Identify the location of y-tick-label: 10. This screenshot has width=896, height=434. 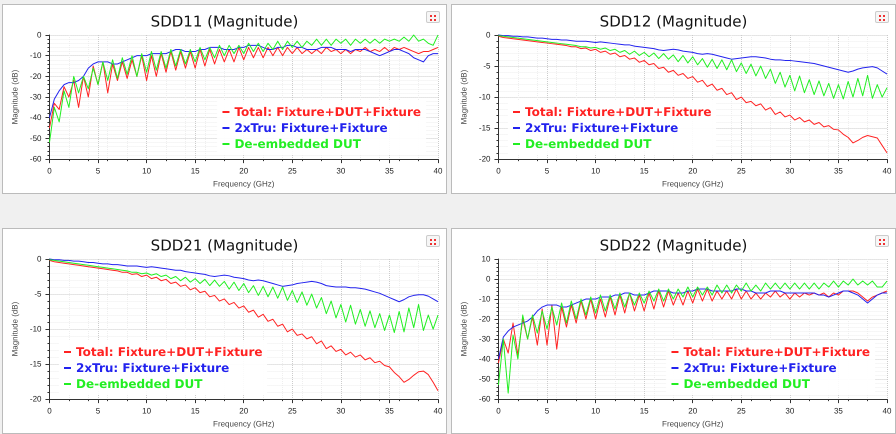
(487, 259).